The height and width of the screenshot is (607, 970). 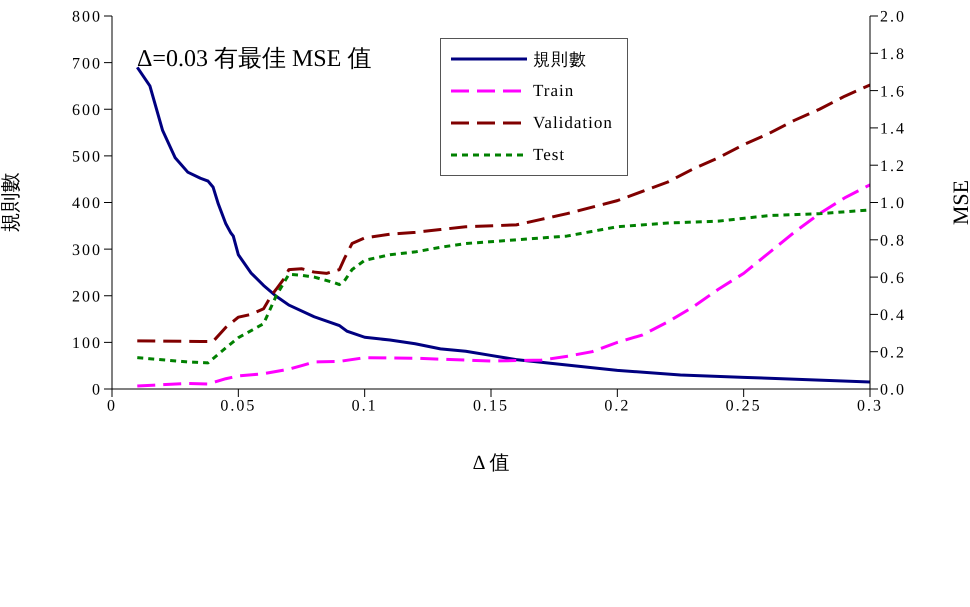 I want to click on y-tick-label: 700, so click(x=87, y=63).